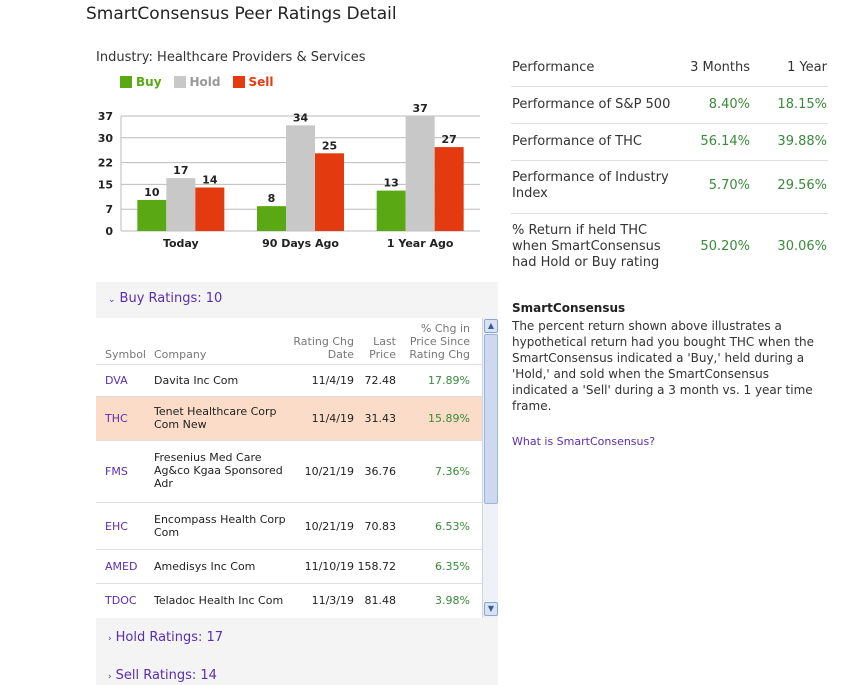 The image size is (857, 685). What do you see at coordinates (152, 192) in the screenshot?
I see `data-label: 10` at bounding box center [152, 192].